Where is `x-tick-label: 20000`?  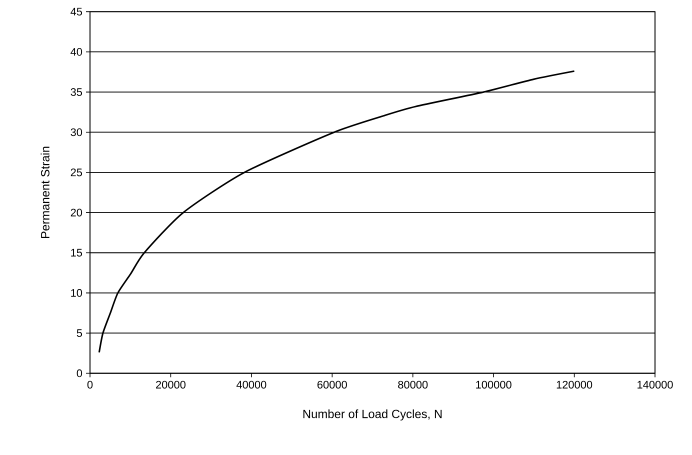
x-tick-label: 20000 is located at coordinates (171, 384).